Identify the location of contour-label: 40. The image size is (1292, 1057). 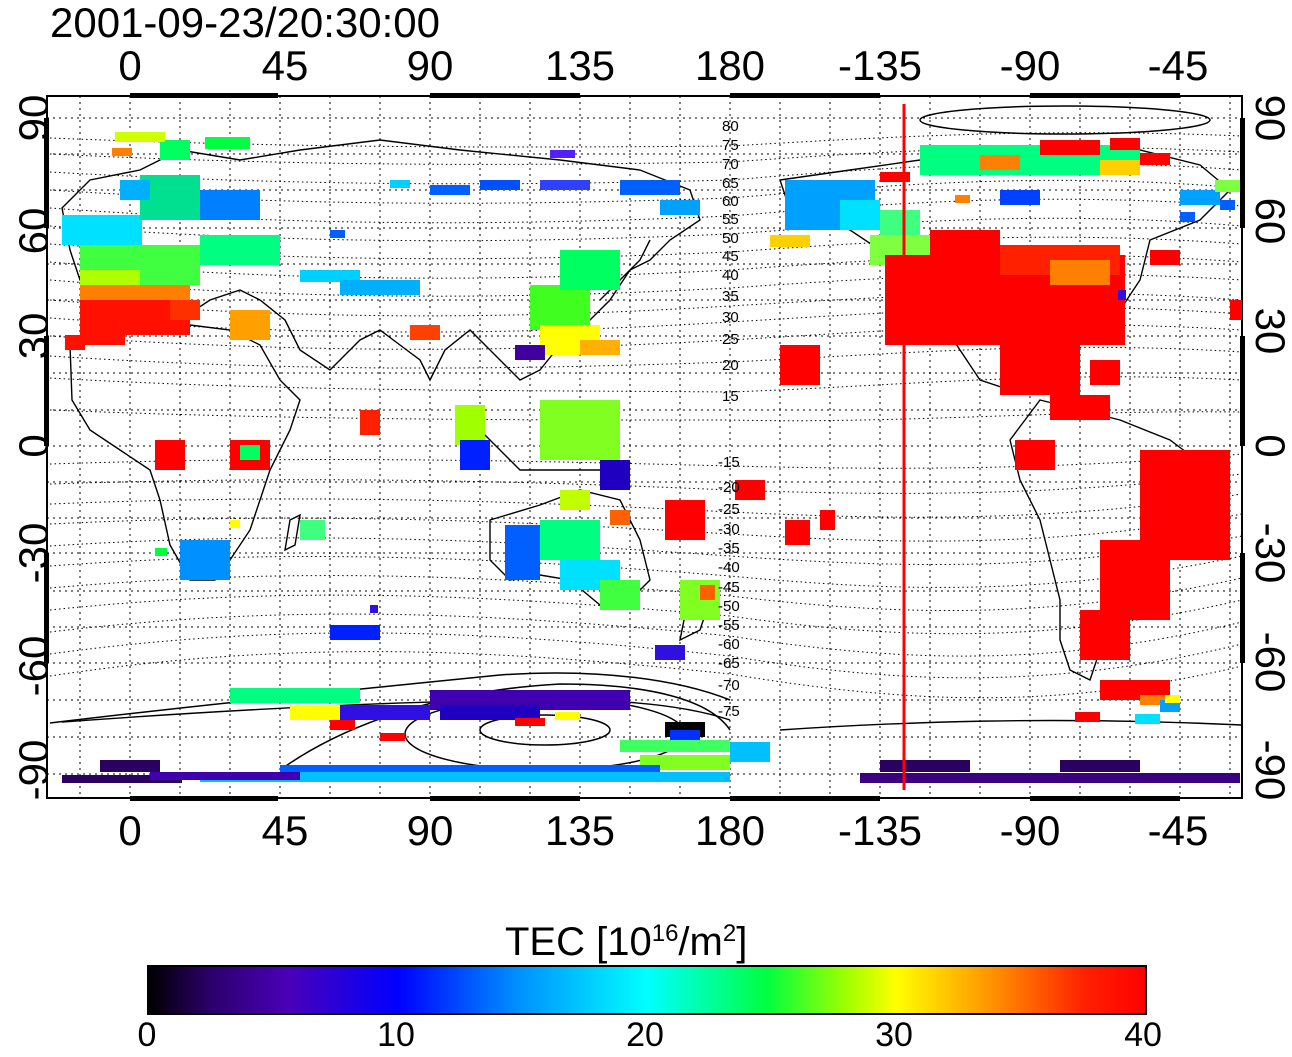
(730, 275).